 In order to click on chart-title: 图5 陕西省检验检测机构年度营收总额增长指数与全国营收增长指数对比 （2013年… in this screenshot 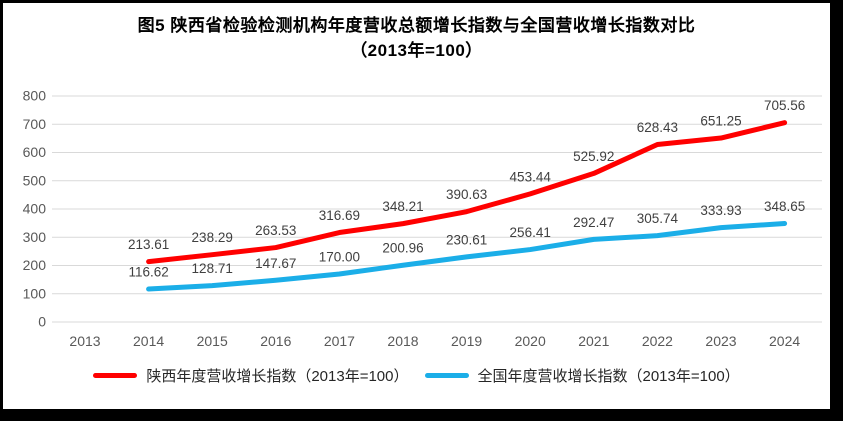, I will do `click(416, 38)`.